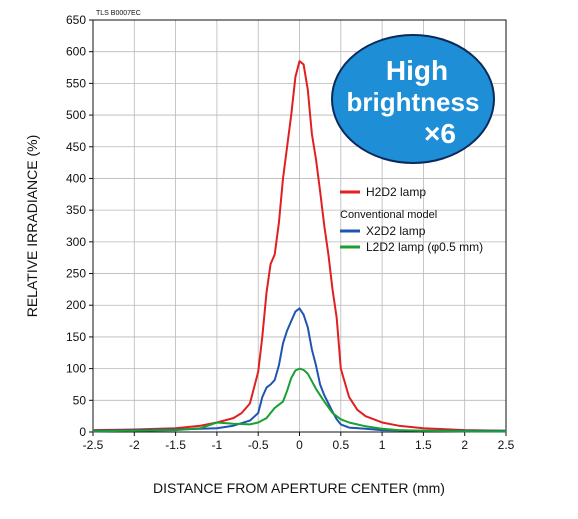 This screenshot has width=578, height=519. What do you see at coordinates (424, 247) in the screenshot?
I see `legend-label-l2d2: L2D2 lamp (φ0.5 mm)` at bounding box center [424, 247].